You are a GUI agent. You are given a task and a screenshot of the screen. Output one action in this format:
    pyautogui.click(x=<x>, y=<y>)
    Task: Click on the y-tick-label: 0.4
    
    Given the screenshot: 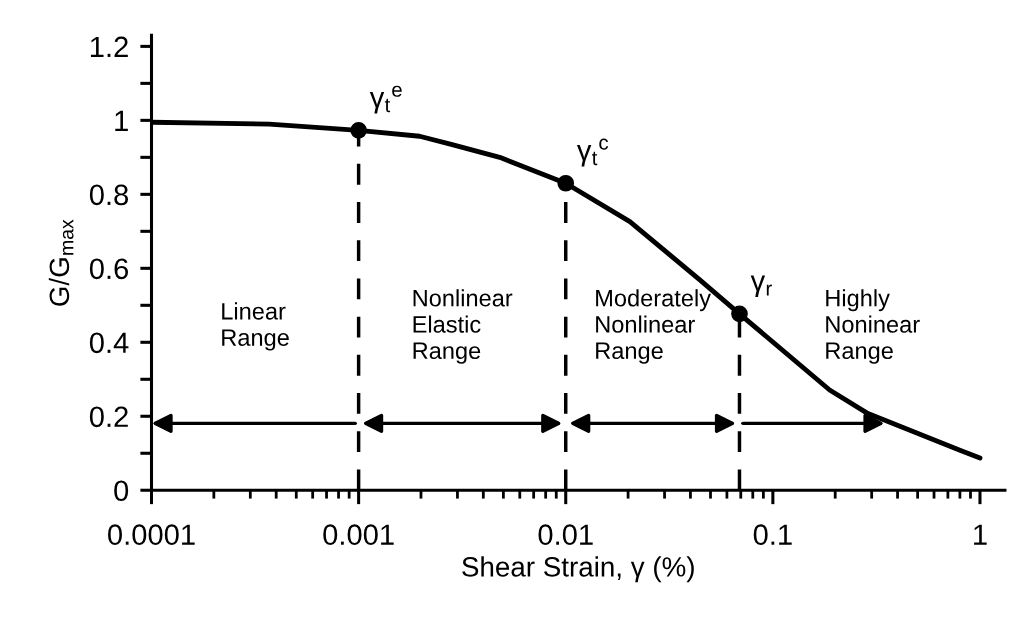 What is the action you would take?
    pyautogui.click(x=109, y=343)
    